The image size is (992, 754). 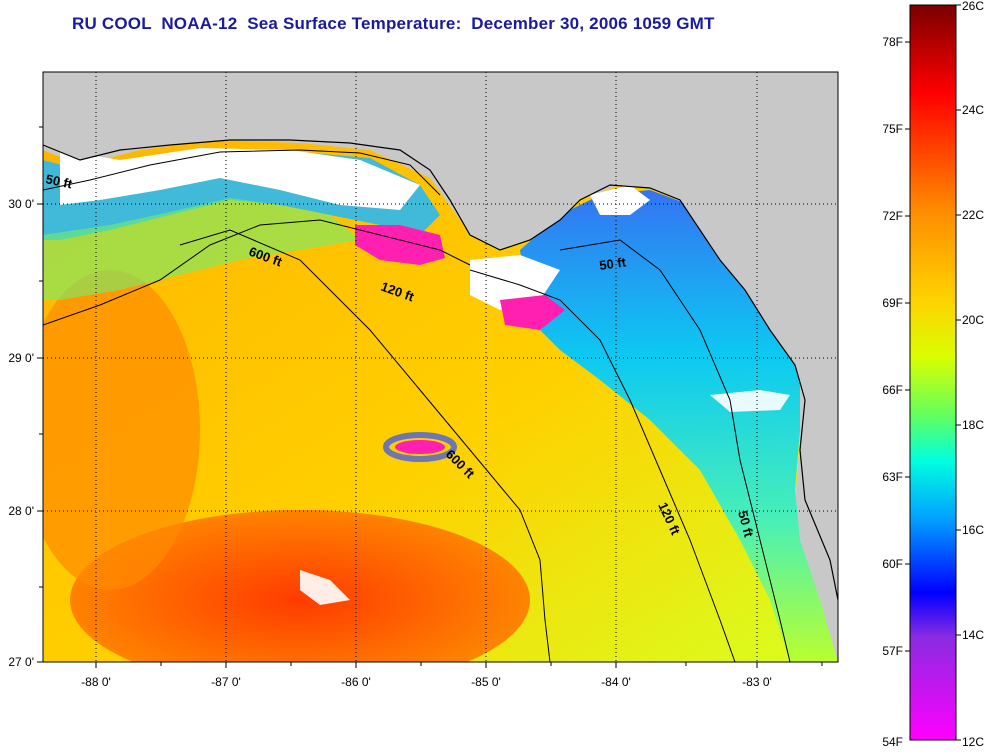 I want to click on cold-patch-offshore, so click(x=420, y=447).